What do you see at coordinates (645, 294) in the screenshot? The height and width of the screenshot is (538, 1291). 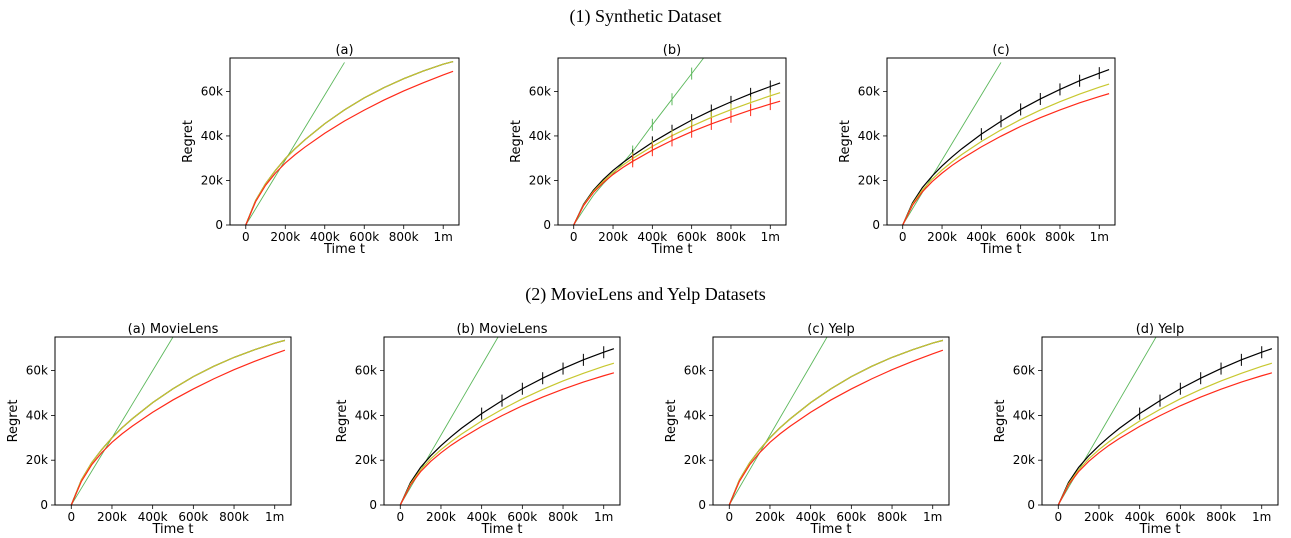 I see `row2-title: (2) MovieLens and Yelp Datasets` at bounding box center [645, 294].